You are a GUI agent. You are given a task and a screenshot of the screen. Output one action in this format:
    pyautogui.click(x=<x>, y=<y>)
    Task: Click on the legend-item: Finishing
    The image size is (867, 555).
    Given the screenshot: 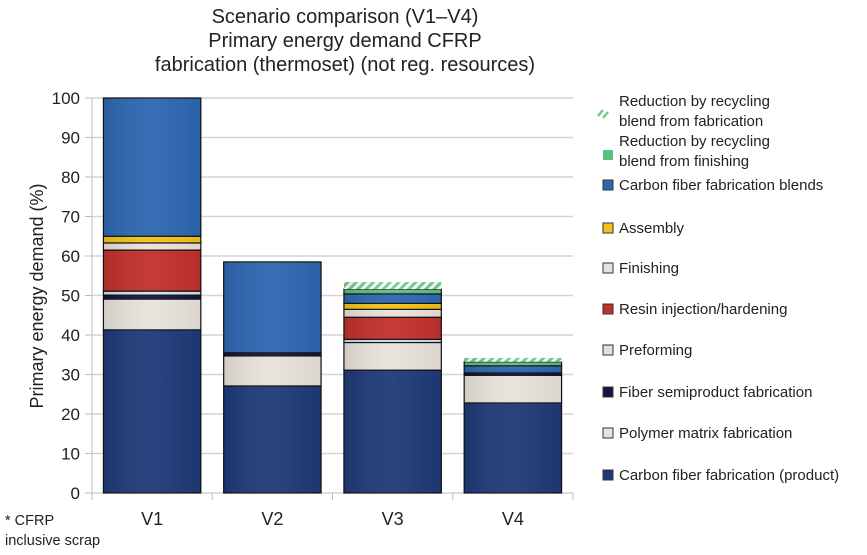 What is the action you would take?
    pyautogui.click(x=640, y=268)
    